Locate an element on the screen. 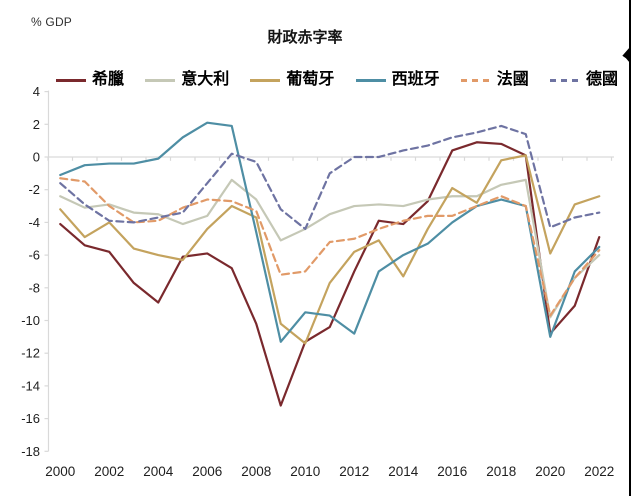  legend-item-spain: 西班牙 is located at coordinates (397, 79).